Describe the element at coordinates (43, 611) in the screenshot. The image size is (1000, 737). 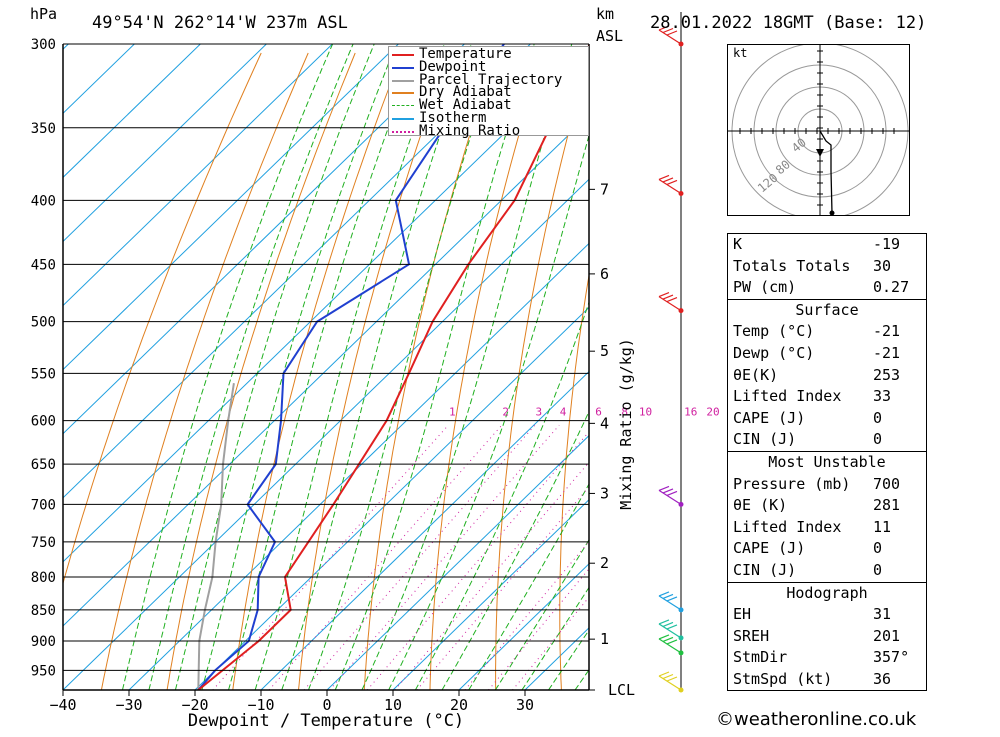
I see `pressure-tick-label: 850` at that location.